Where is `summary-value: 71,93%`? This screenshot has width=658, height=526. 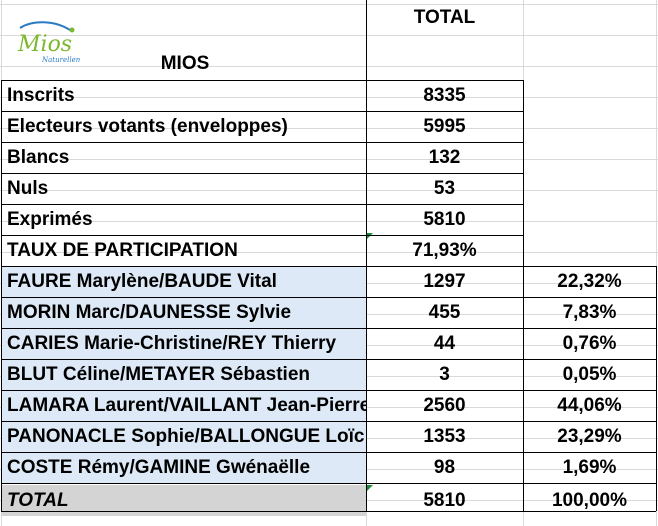 summary-value: 71,93% is located at coordinates (444, 250).